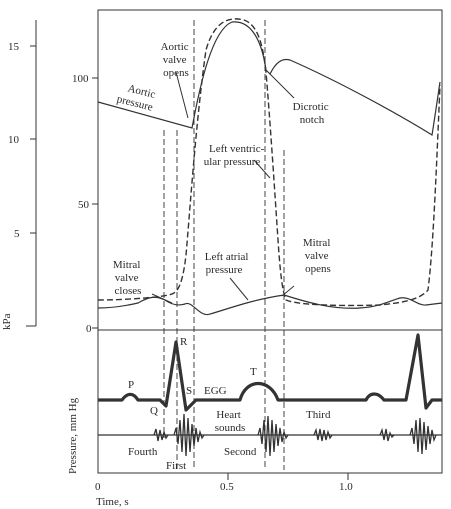 The image size is (451, 509). Describe the element at coordinates (14, 140) in the screenshot. I see `kpa-tick-10: 10` at that location.